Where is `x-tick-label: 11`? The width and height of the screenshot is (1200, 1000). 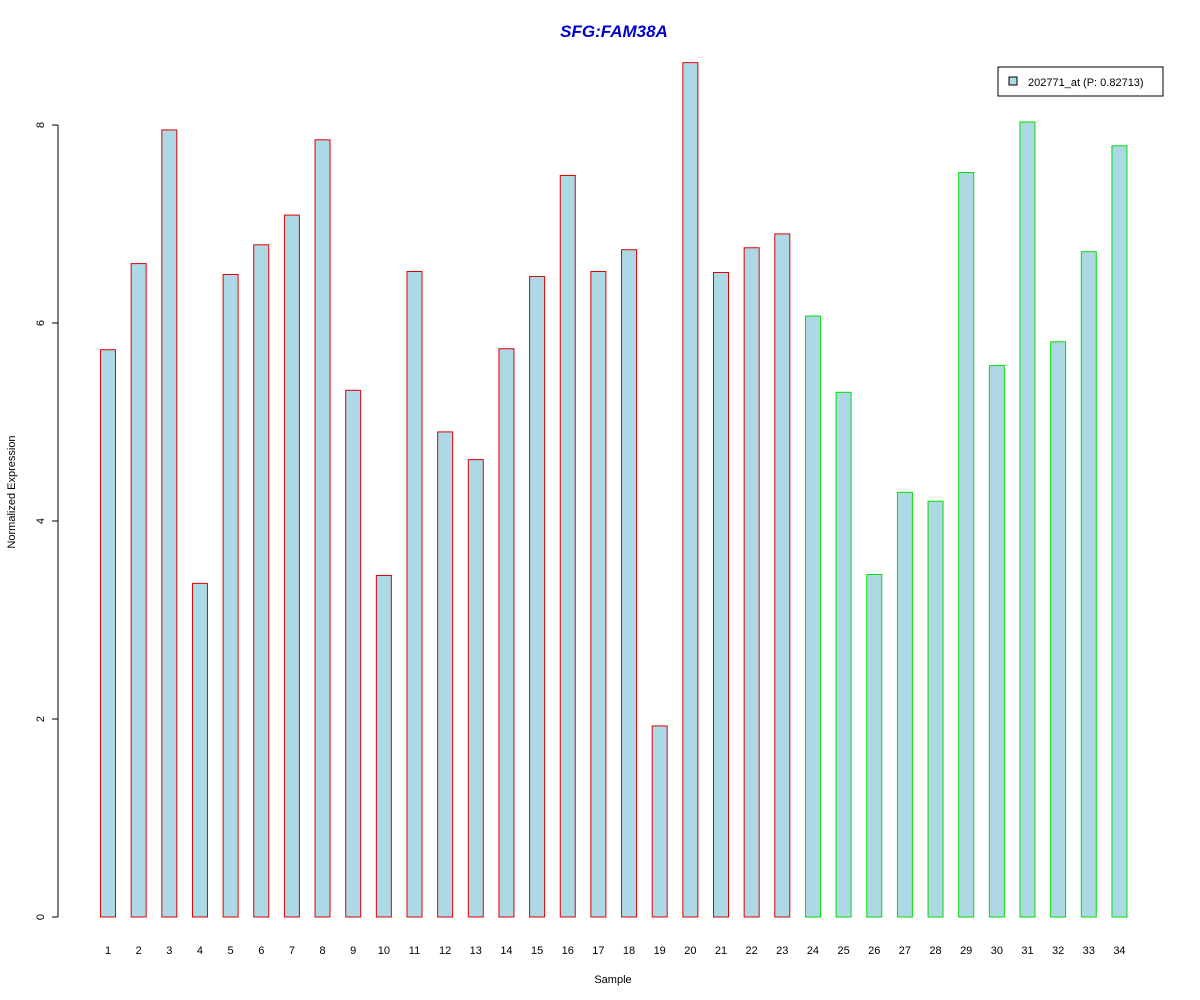 x-tick-label: 11 is located at coordinates (414, 951).